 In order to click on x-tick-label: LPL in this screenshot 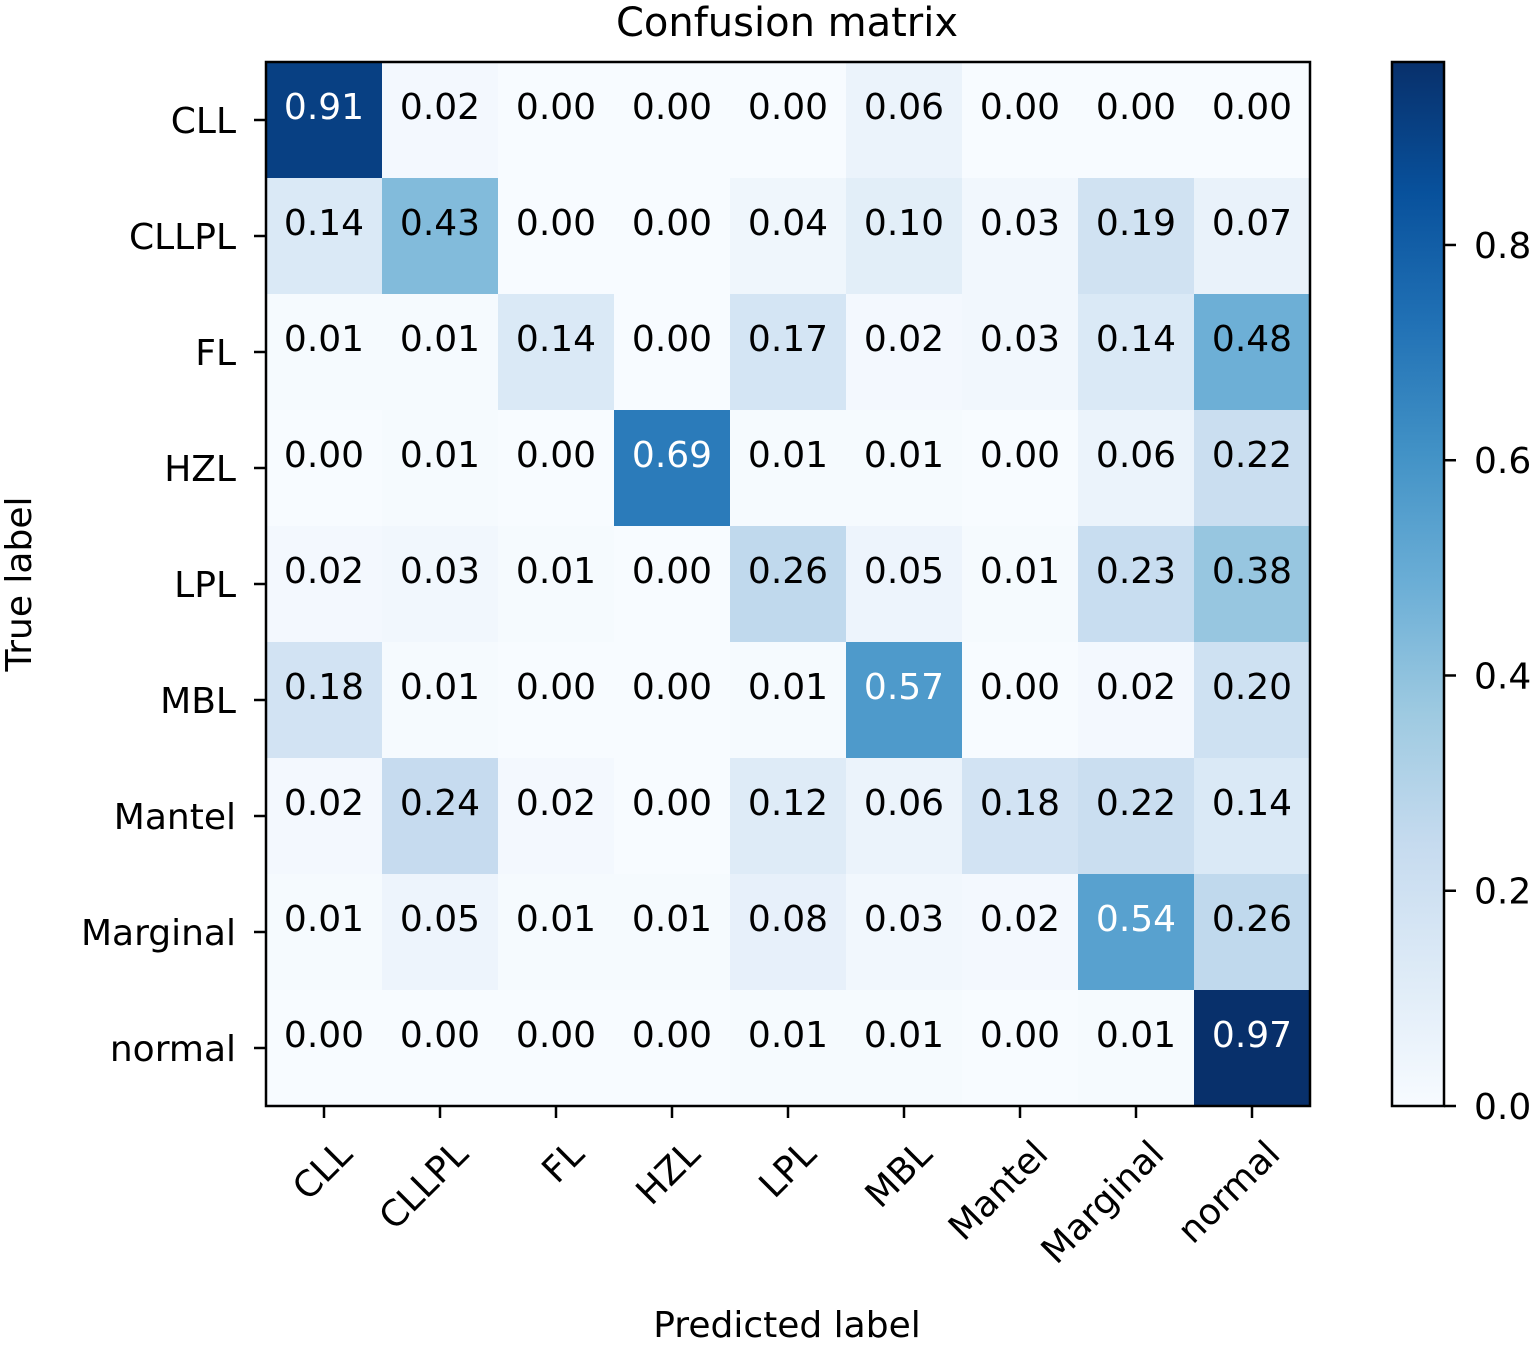, I will do `click(788, 1169)`.